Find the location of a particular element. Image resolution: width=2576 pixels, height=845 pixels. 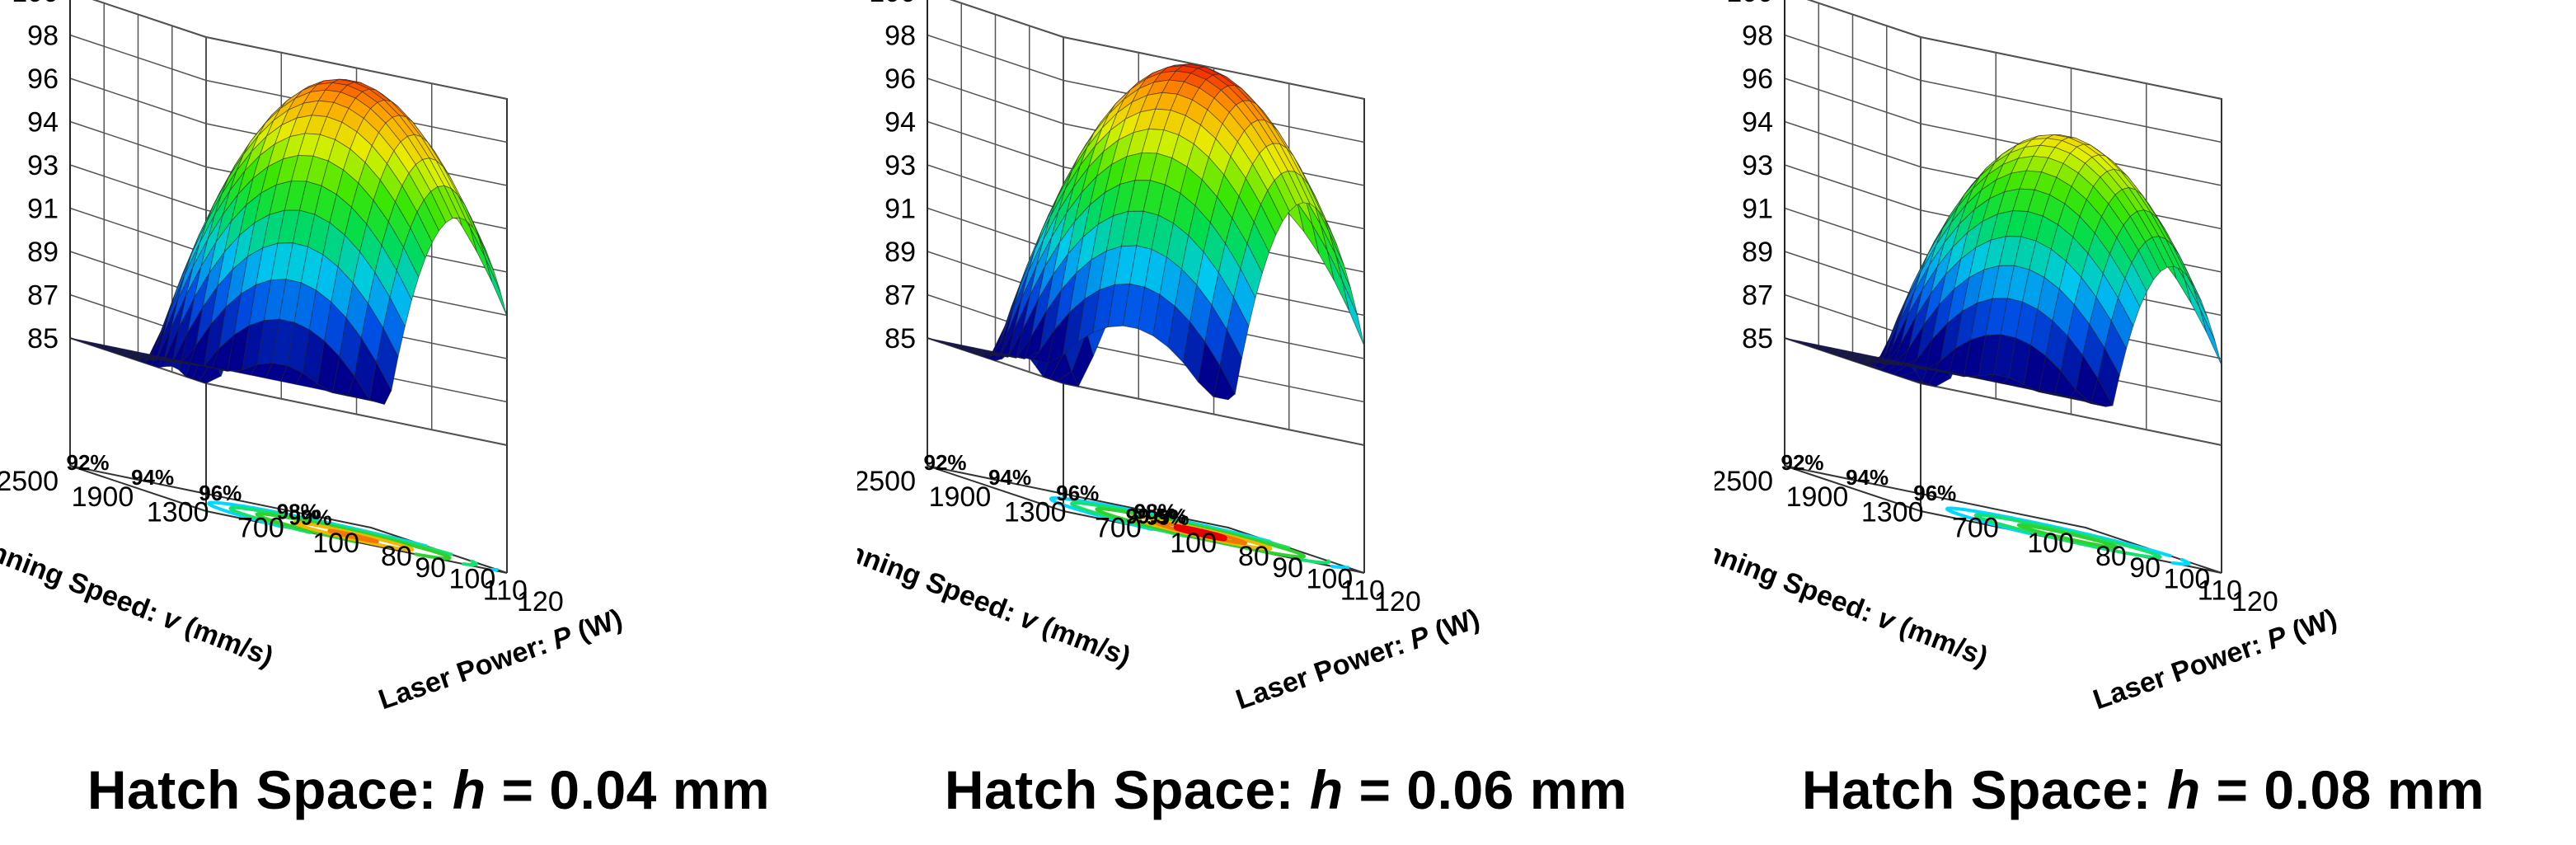

contour-label: 99.5% is located at coordinates (1156, 516).